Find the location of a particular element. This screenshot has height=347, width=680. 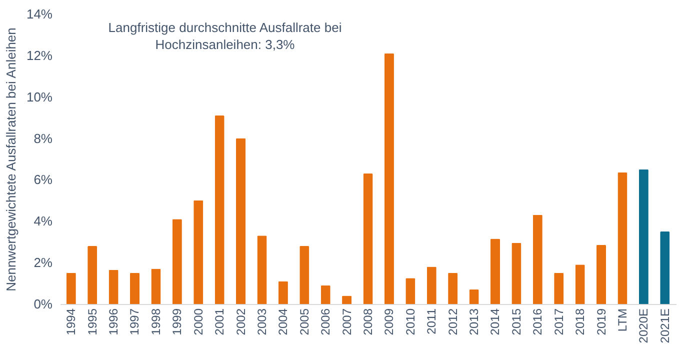

x-tick-label: 2017 is located at coordinates (559, 322).